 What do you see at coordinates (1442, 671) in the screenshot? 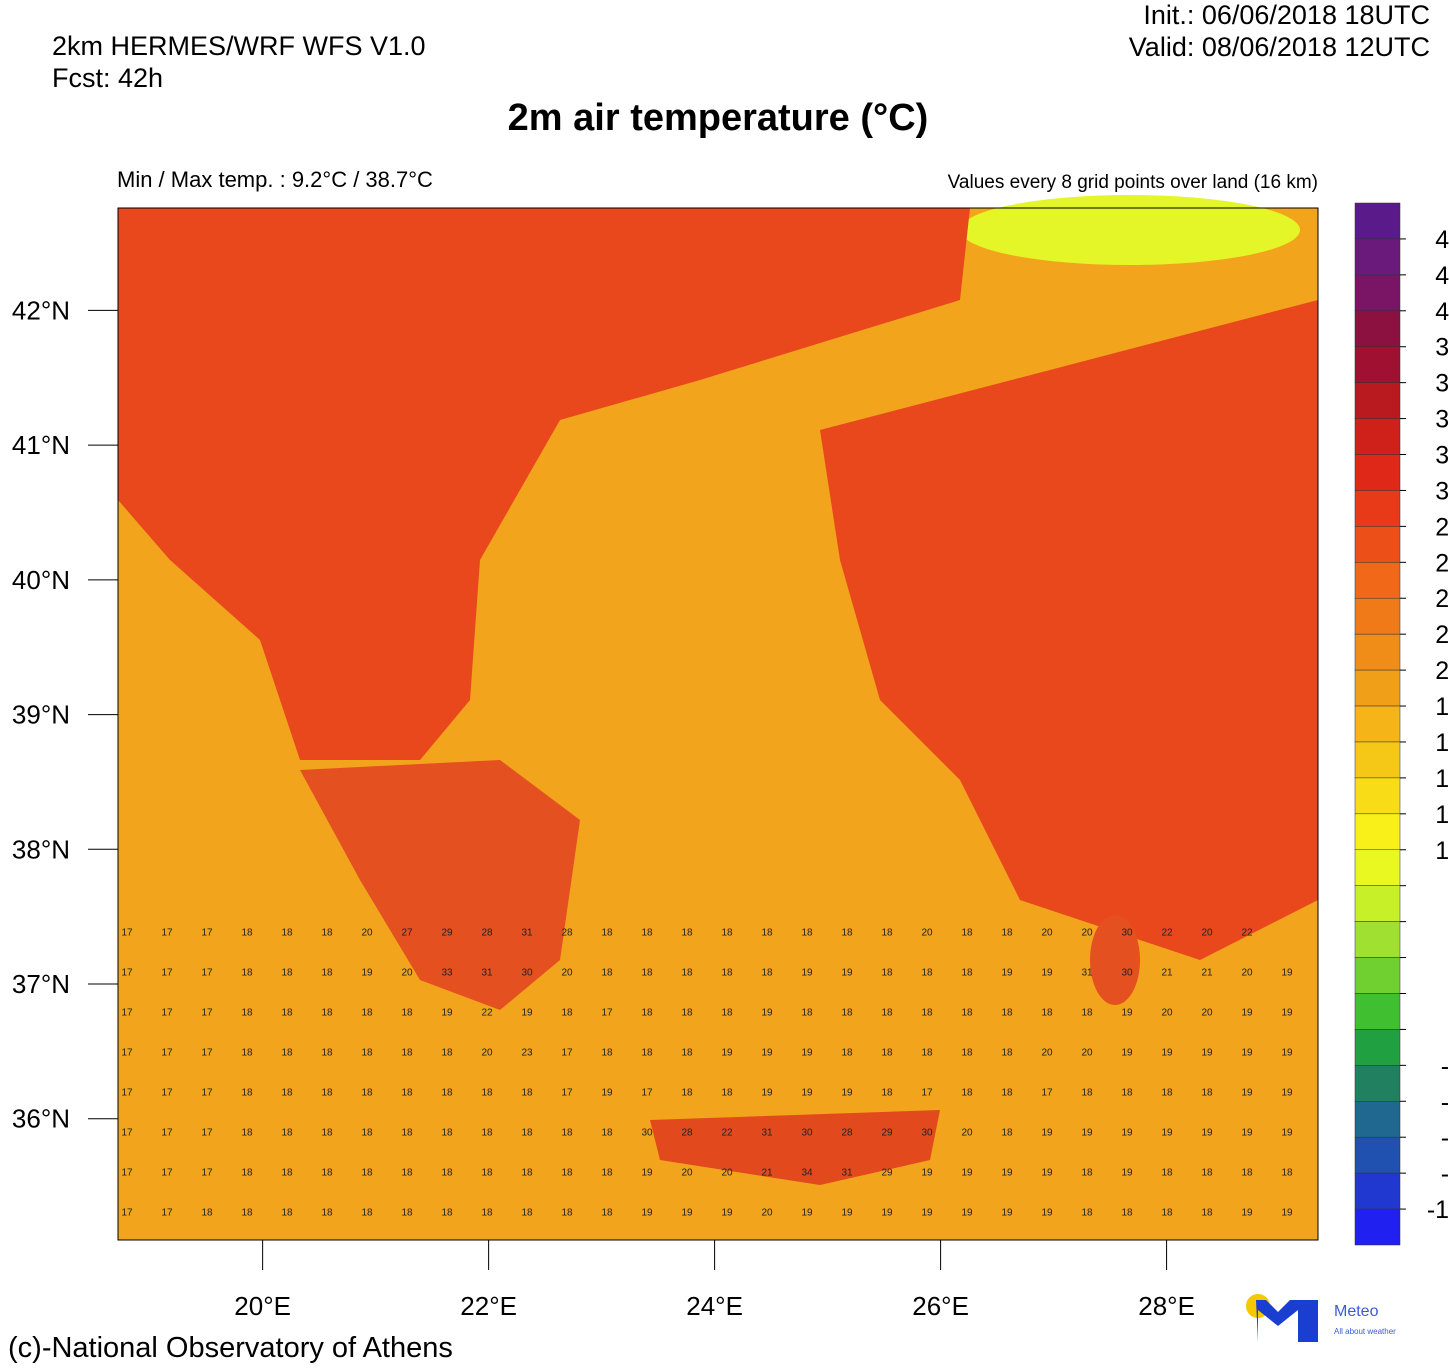
I see `colorbar-label: 20` at bounding box center [1442, 671].